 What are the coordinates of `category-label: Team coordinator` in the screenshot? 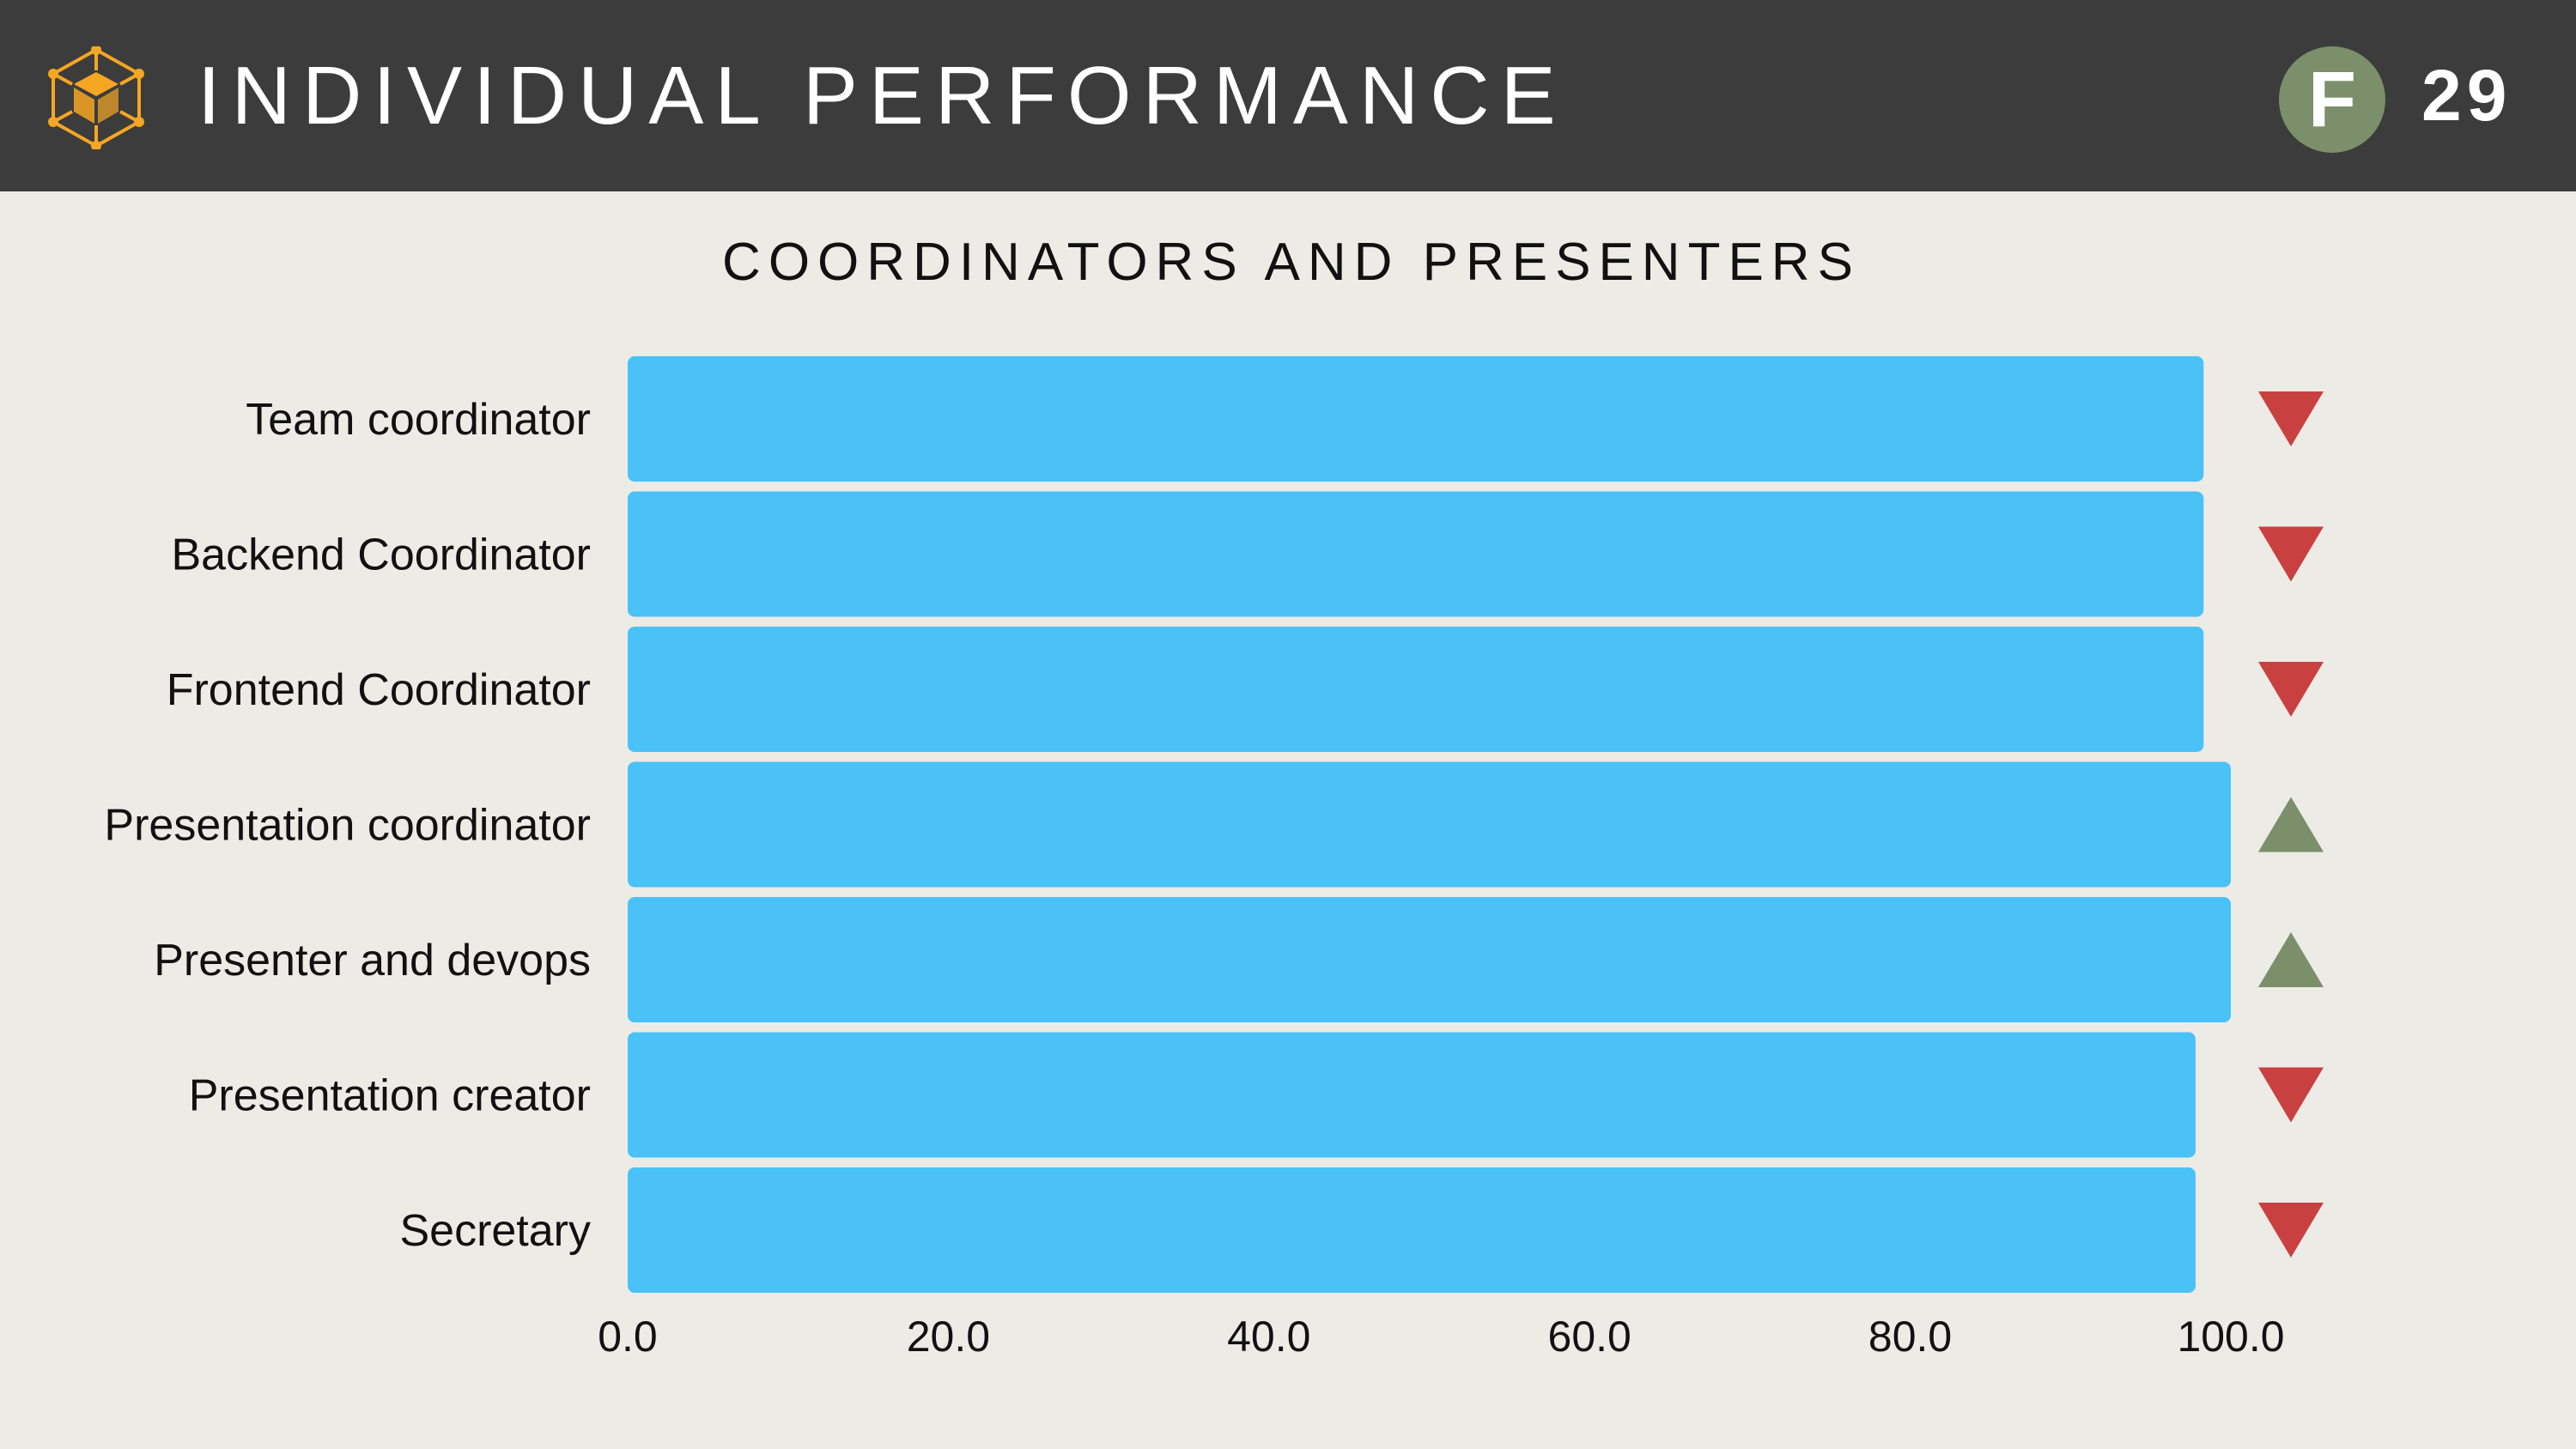 It's located at (419, 420).